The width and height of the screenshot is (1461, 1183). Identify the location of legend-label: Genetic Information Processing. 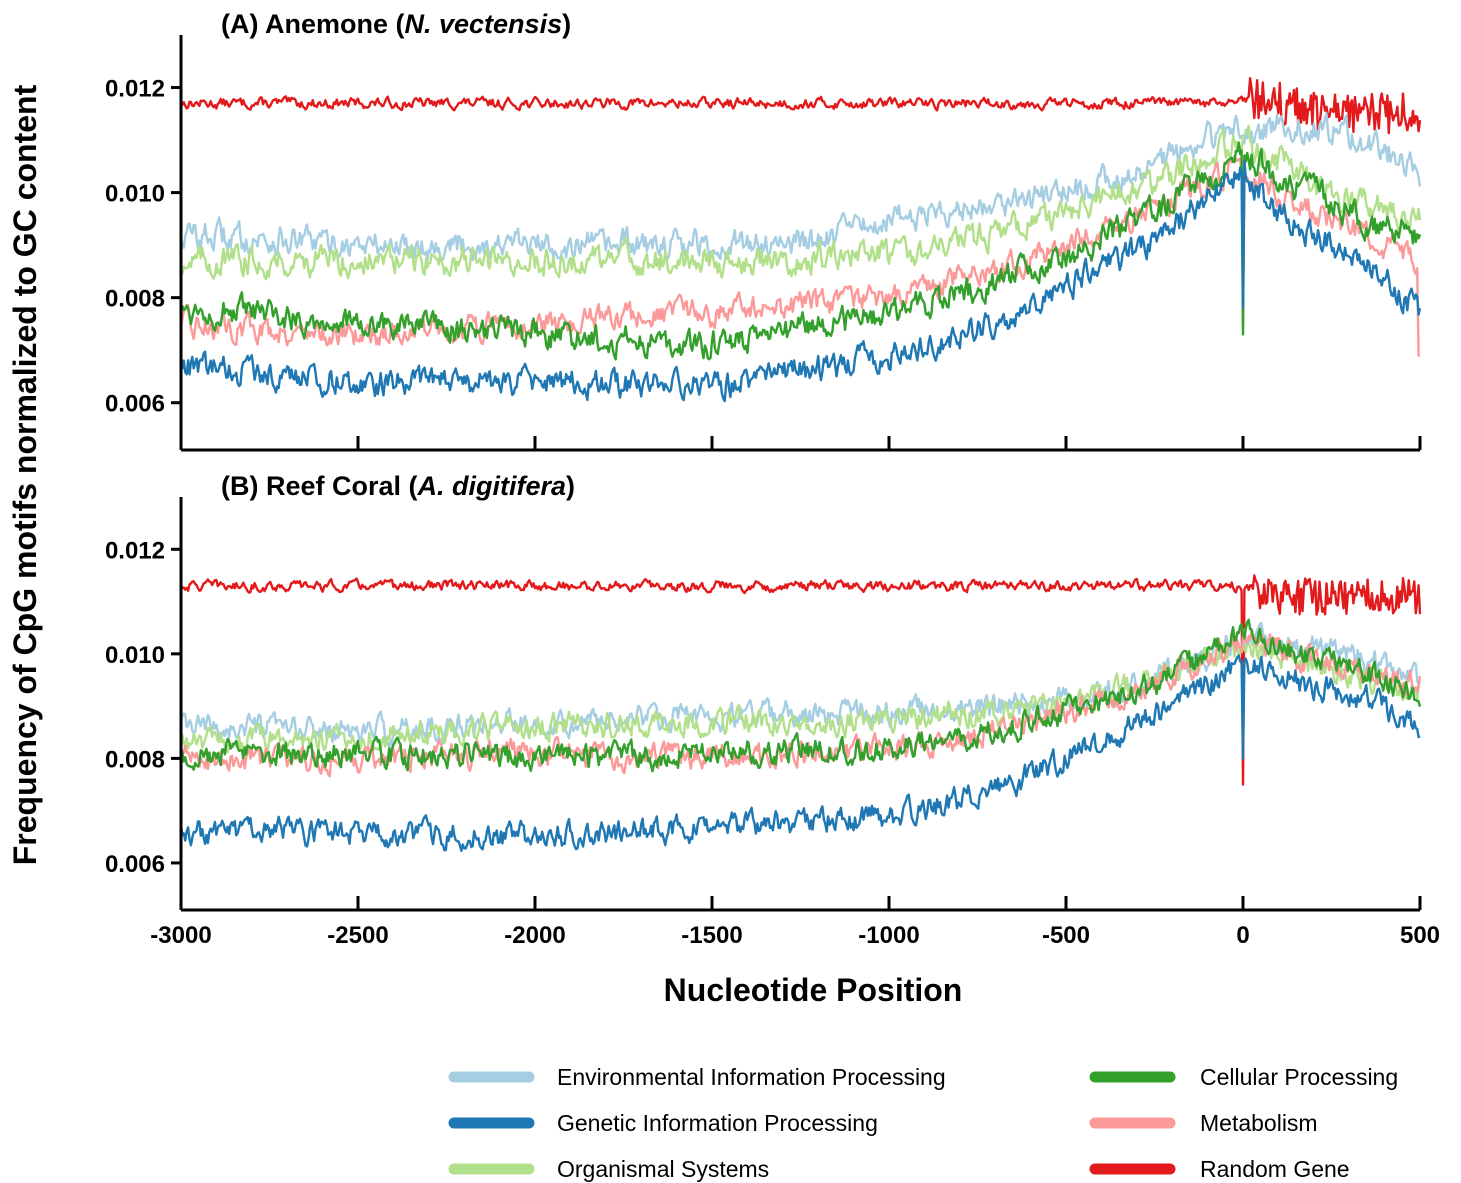
(717, 1123).